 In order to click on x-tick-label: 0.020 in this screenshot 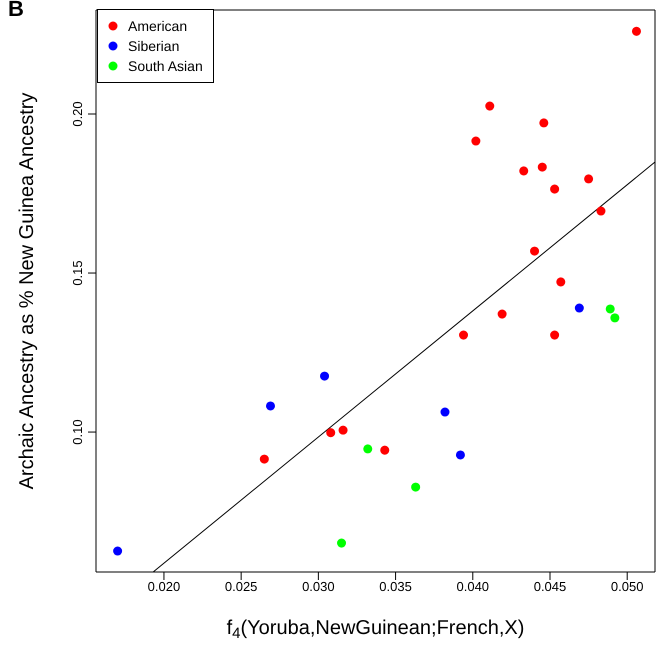, I will do `click(164, 586)`.